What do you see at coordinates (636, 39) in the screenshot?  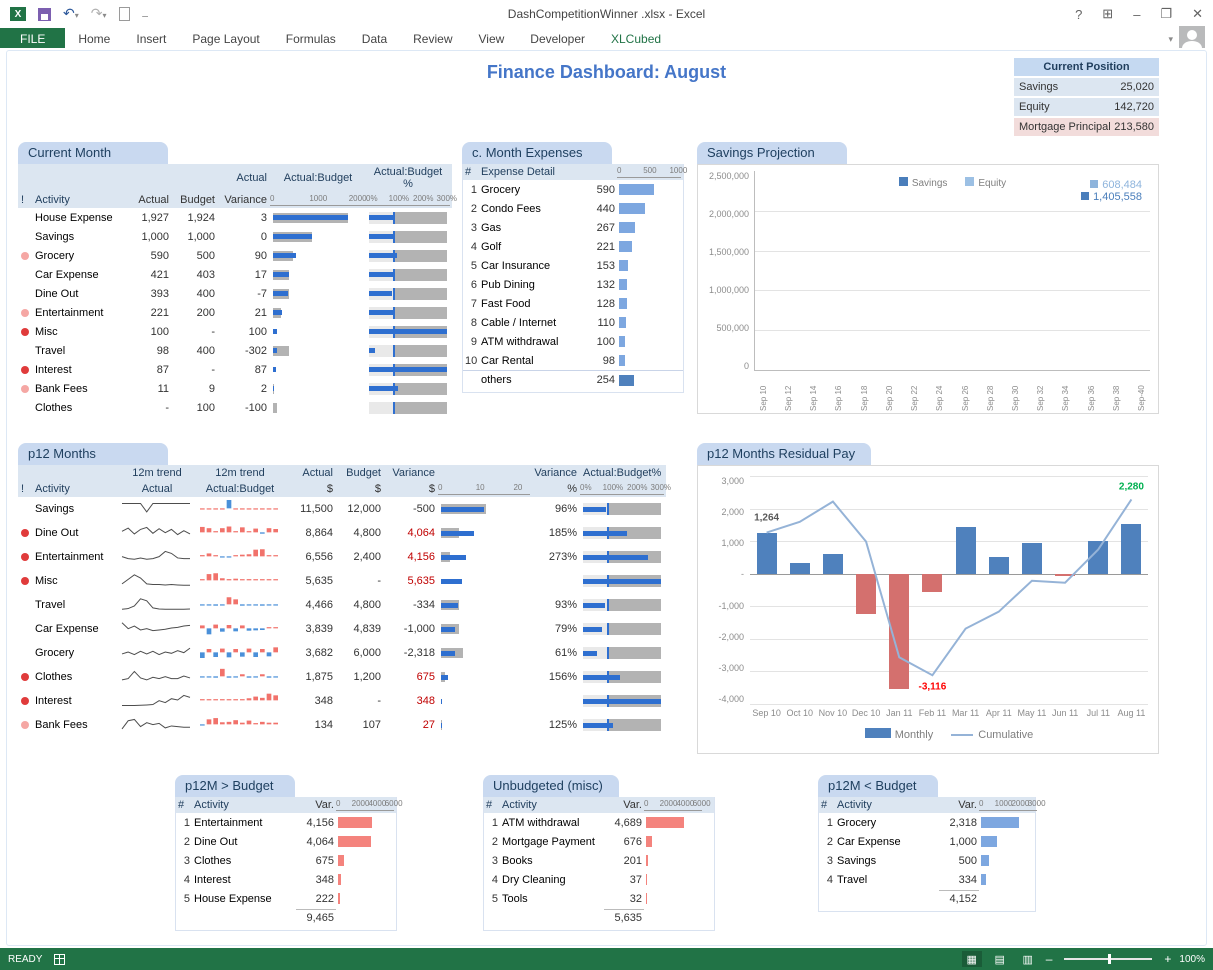 I see `tab-xlcubed: XLCubed` at bounding box center [636, 39].